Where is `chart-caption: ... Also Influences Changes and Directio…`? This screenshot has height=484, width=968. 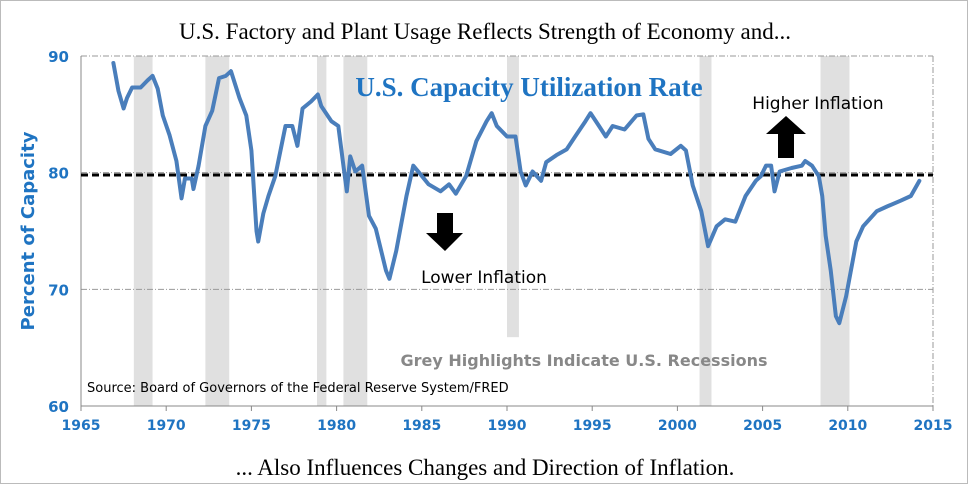
chart-caption: ... Also Influences Changes and Directio… is located at coordinates (485, 467).